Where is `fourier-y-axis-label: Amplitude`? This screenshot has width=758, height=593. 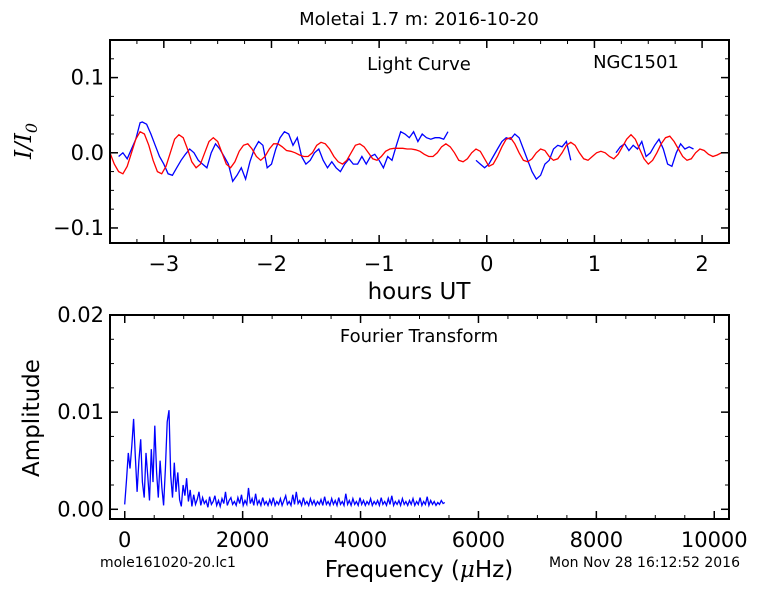
fourier-y-axis-label: Amplitude is located at coordinates (32, 418).